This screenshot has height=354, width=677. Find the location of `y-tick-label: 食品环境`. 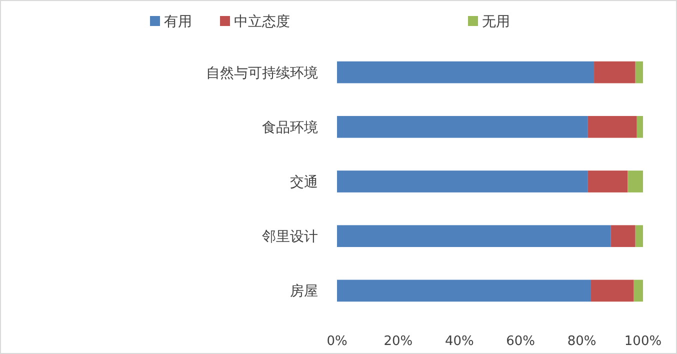

y-tick-label: 食品环境 is located at coordinates (290, 128).